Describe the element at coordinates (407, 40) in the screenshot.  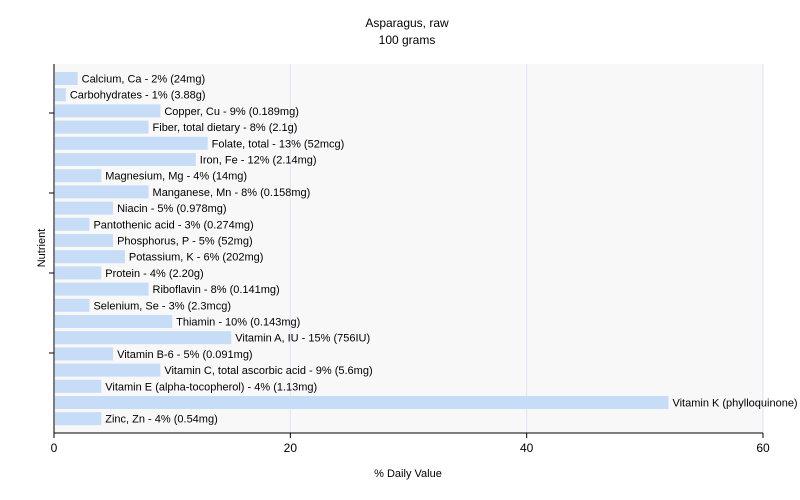
I see `chart-subtitle: 100 grams` at that location.